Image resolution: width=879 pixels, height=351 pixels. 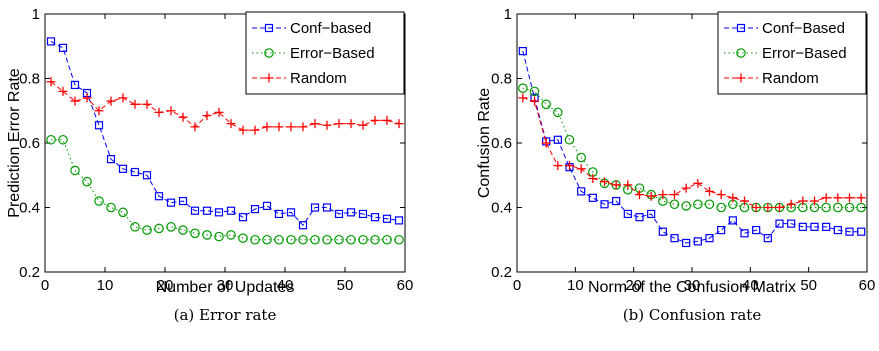 I want to click on x-tick-label: 60, so click(x=867, y=285).